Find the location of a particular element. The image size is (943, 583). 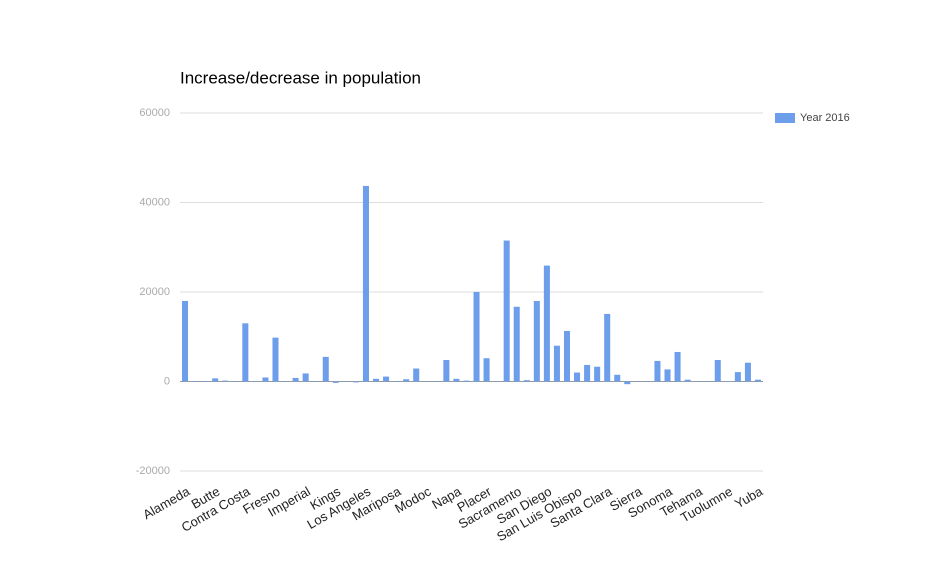

chart-title: Increase/decrease in population is located at coordinates (300, 77).